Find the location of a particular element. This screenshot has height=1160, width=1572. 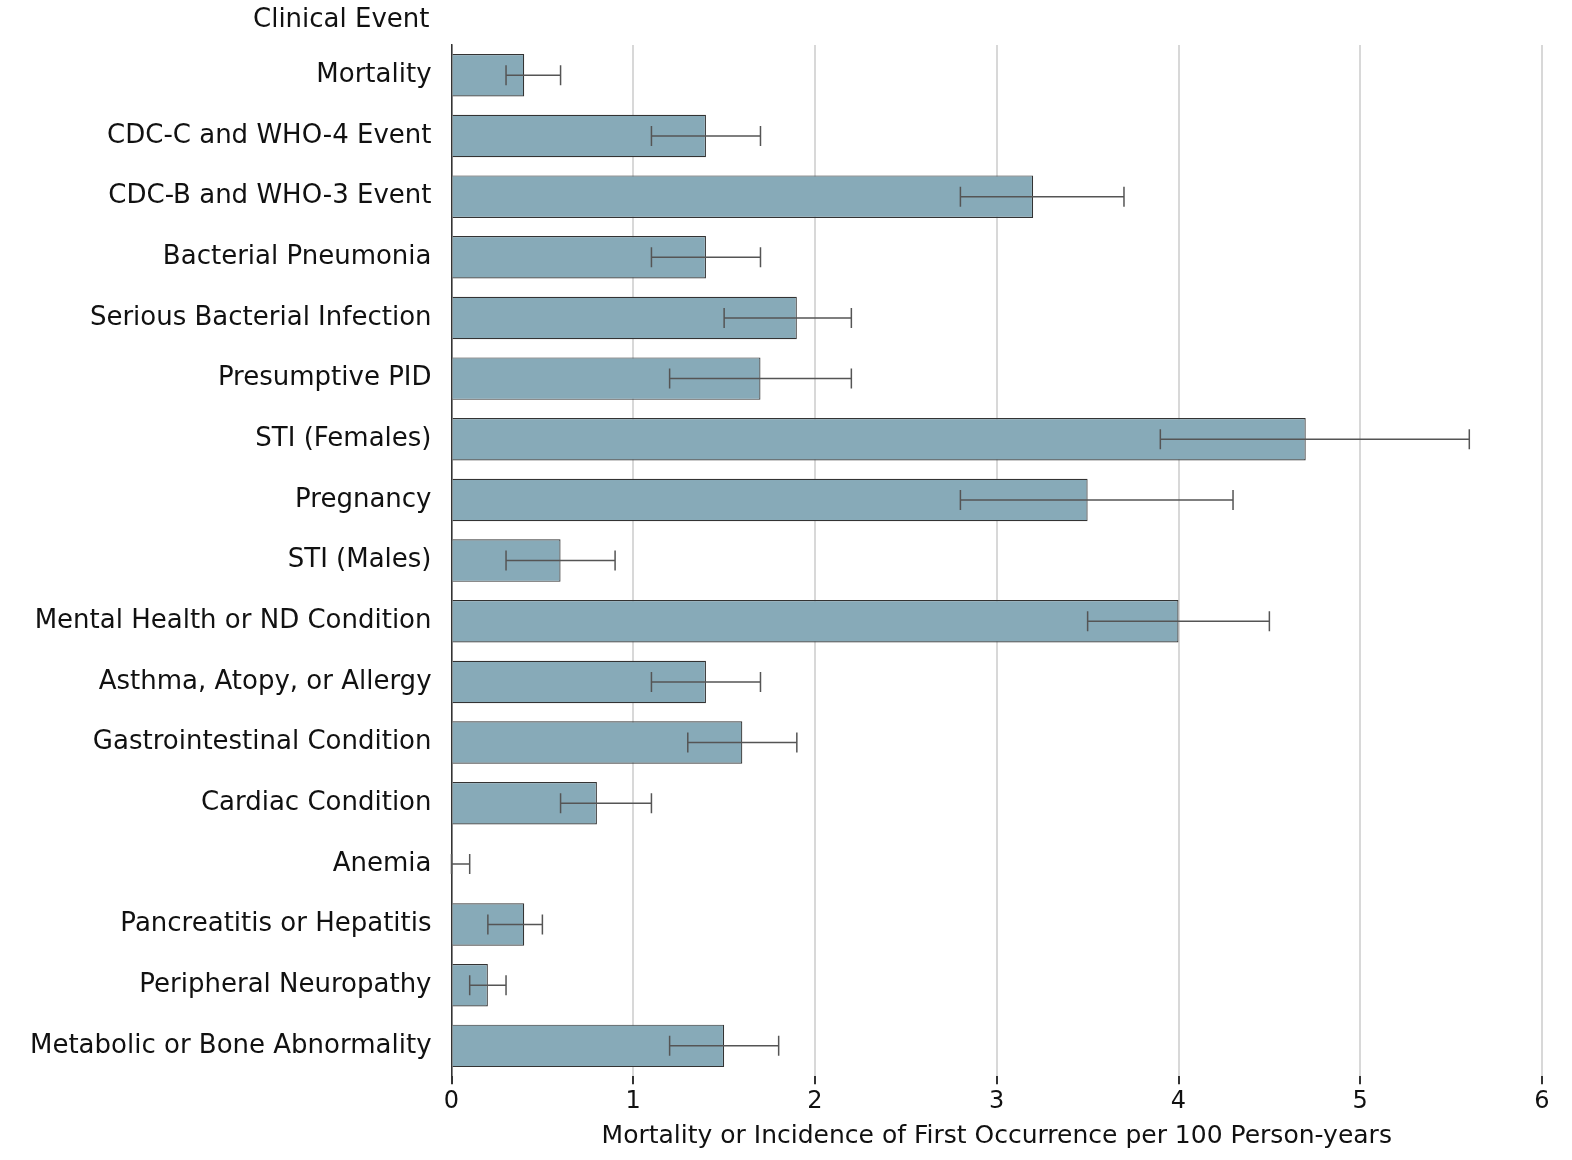

y-tick-label: Peripheral Neuropathy is located at coordinates (285, 982).